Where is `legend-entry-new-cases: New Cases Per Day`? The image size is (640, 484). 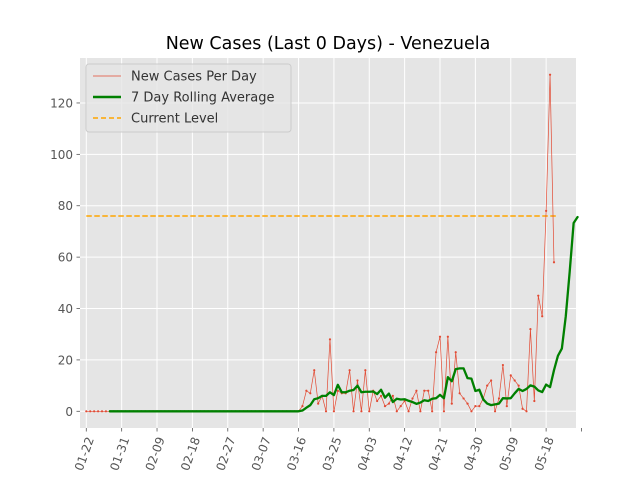 legend-entry-new-cases: New Cases Per Day is located at coordinates (175, 77).